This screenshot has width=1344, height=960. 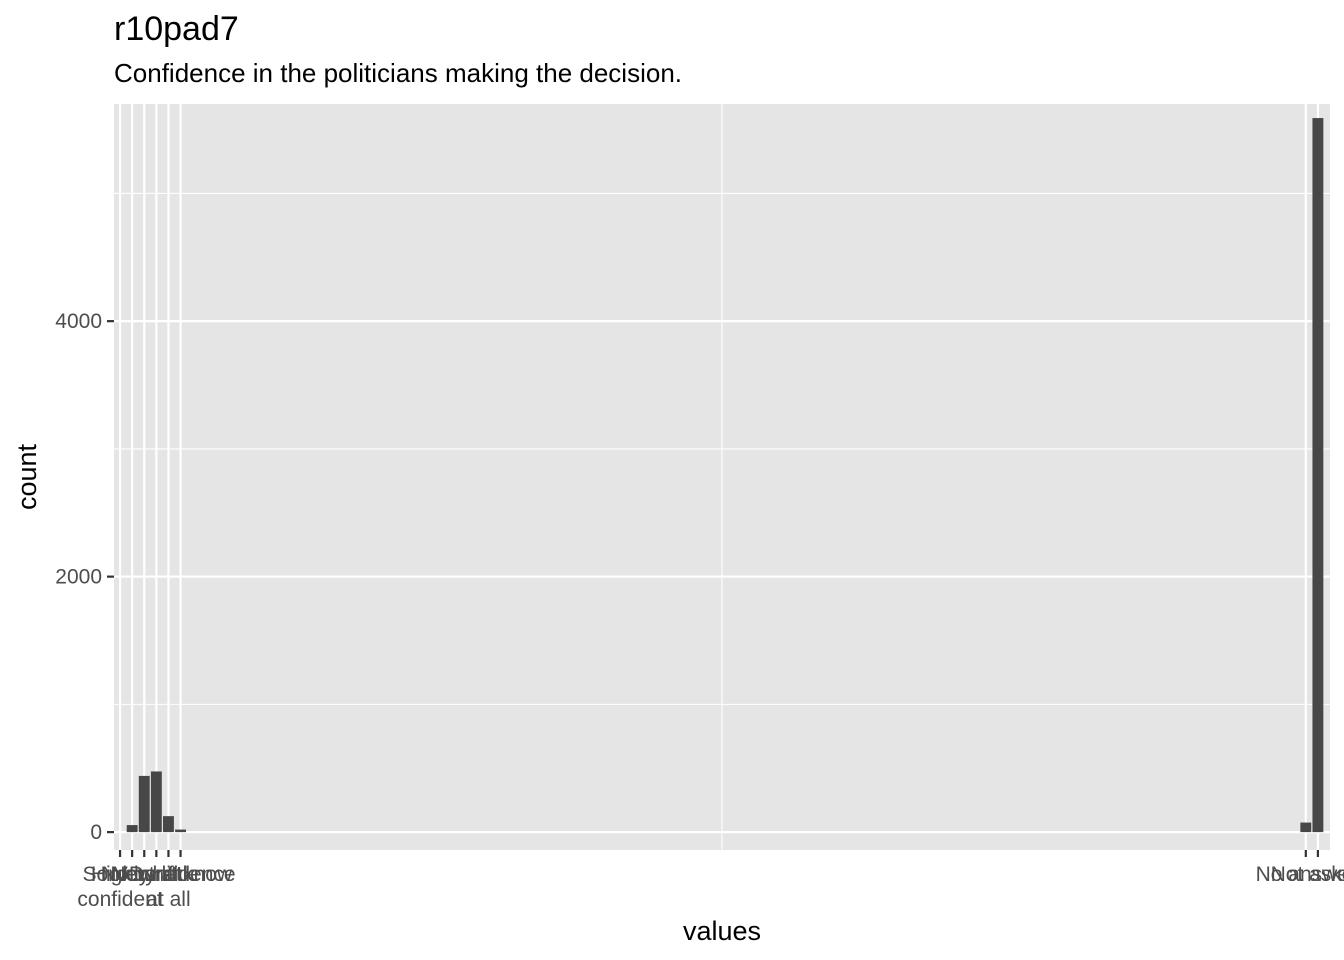 I want to click on x-axis-title: values, so click(x=722, y=931).